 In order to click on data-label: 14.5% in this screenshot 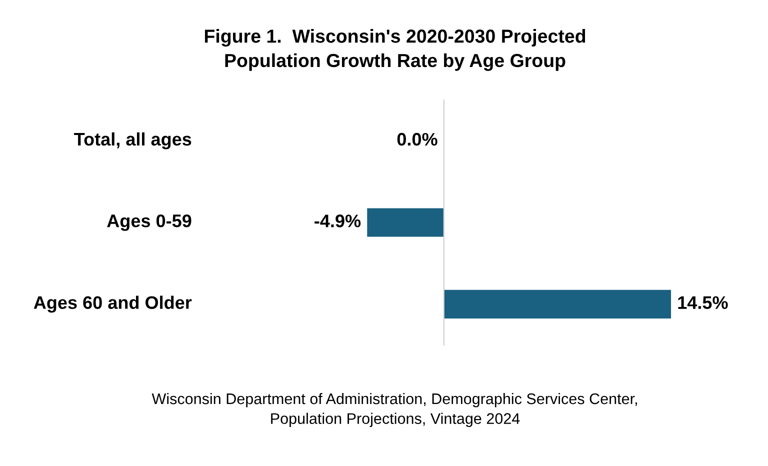, I will do `click(703, 303)`.